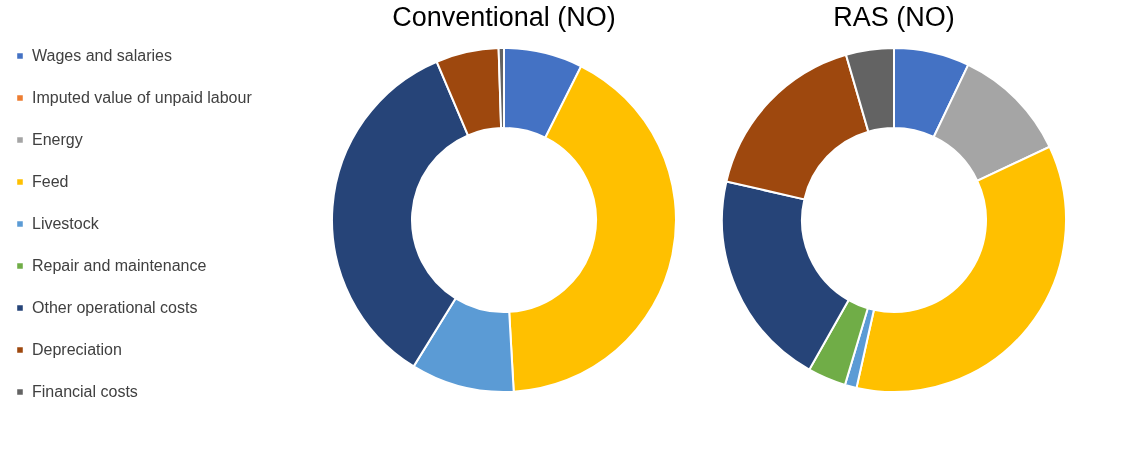 The width and height of the screenshot is (1132, 451). Describe the element at coordinates (115, 307) in the screenshot. I see `legend-label: Other operational costs` at that location.